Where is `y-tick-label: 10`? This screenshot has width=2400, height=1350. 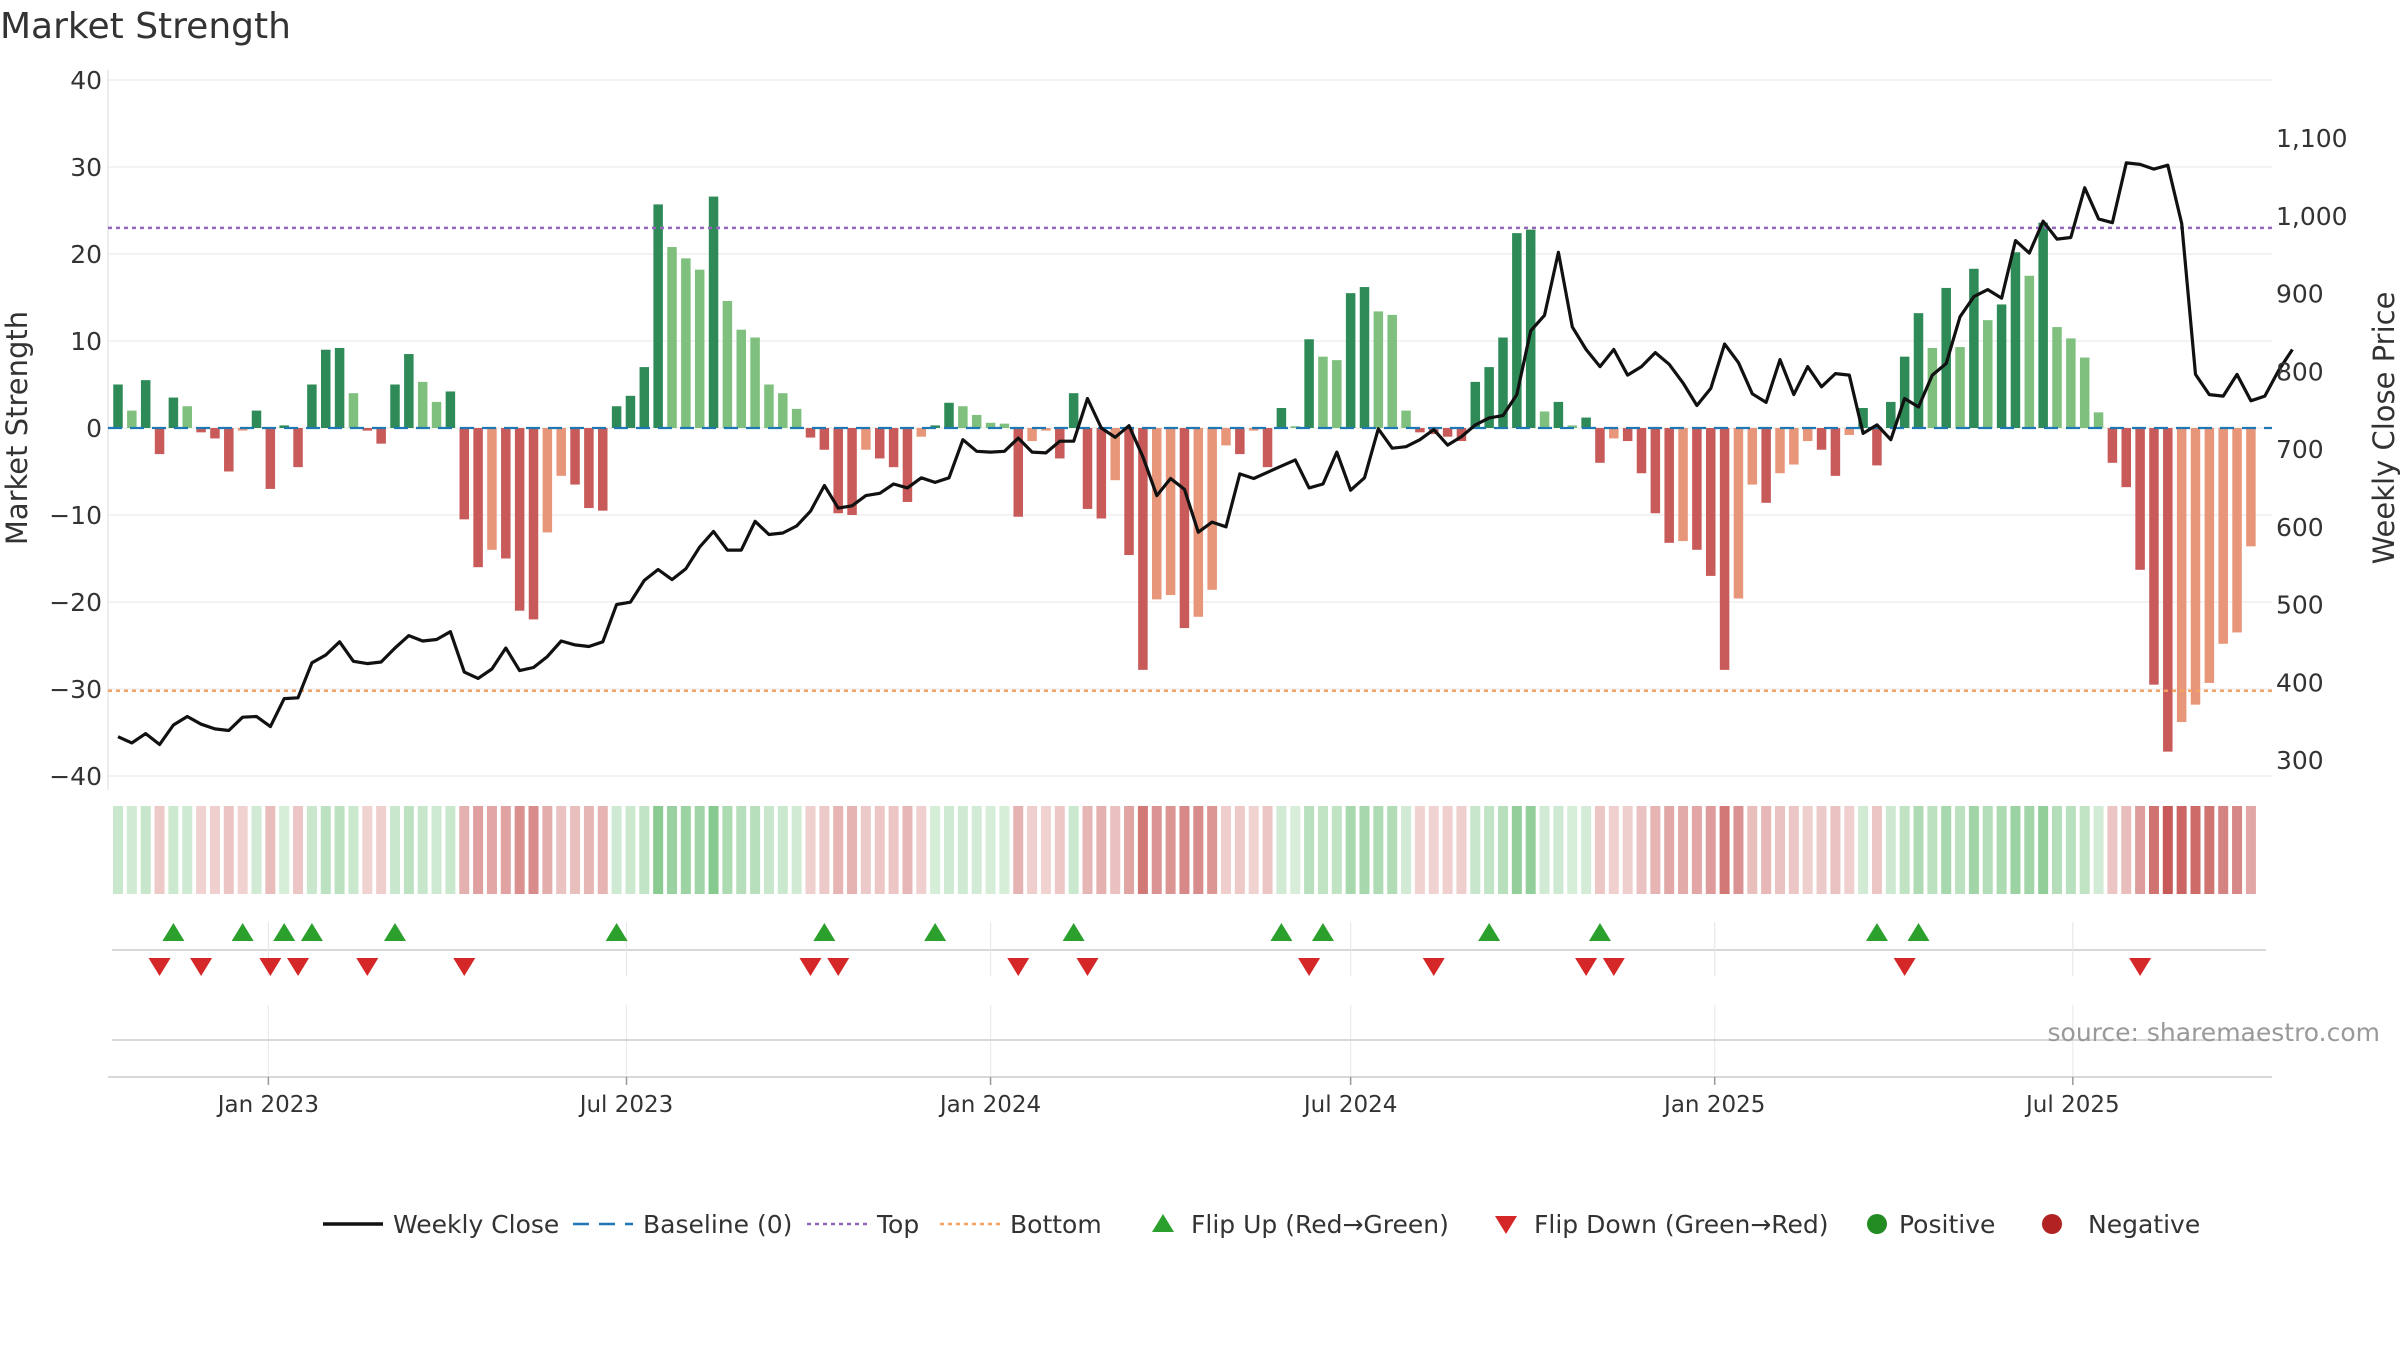
y-tick-label: 10 is located at coordinates (86, 341).